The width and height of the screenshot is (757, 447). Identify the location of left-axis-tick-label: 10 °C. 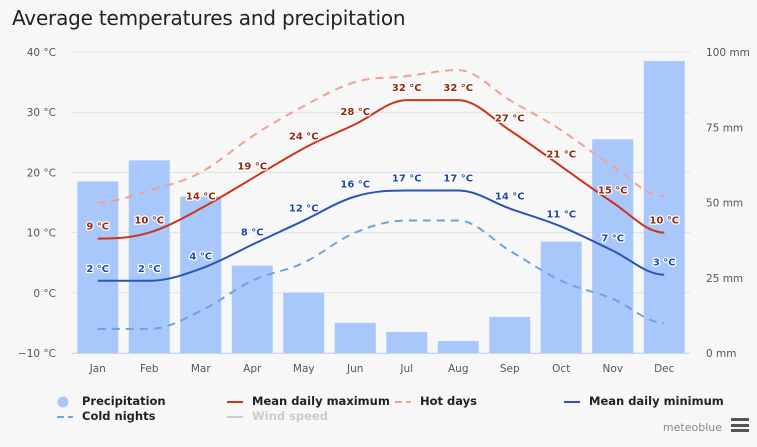
(41, 234).